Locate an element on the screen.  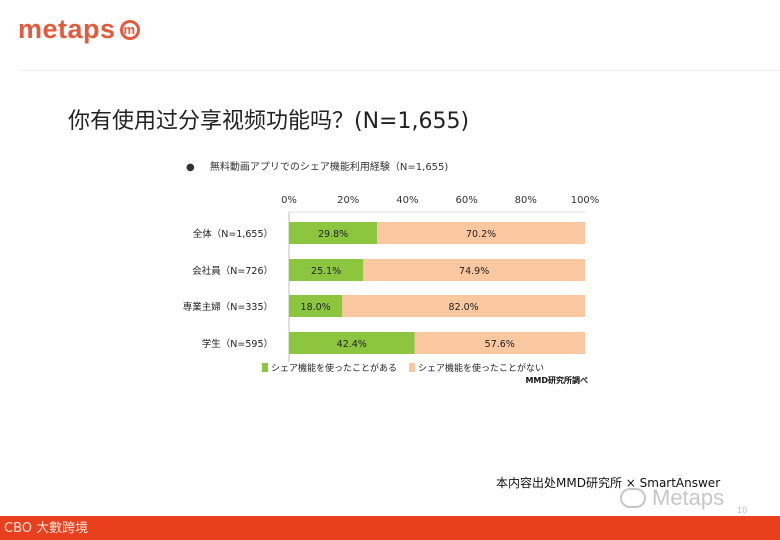
watermark: Metaps is located at coordinates (672, 498).